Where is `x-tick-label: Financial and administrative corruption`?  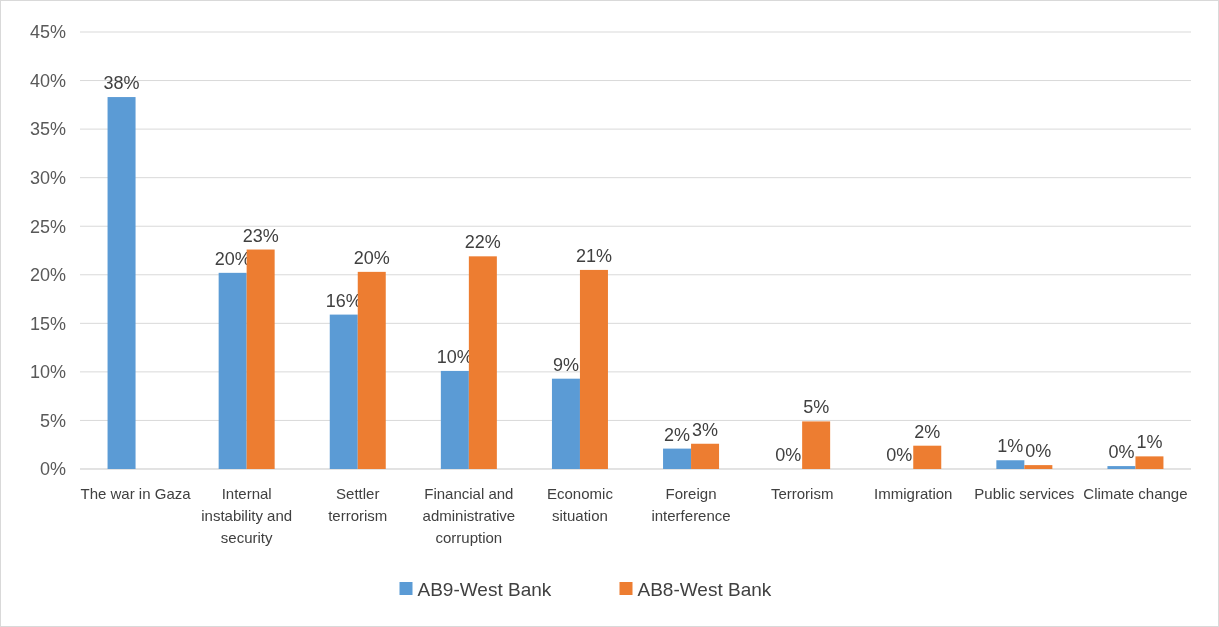
x-tick-label: Financial and administrative corruption is located at coordinates (469, 515).